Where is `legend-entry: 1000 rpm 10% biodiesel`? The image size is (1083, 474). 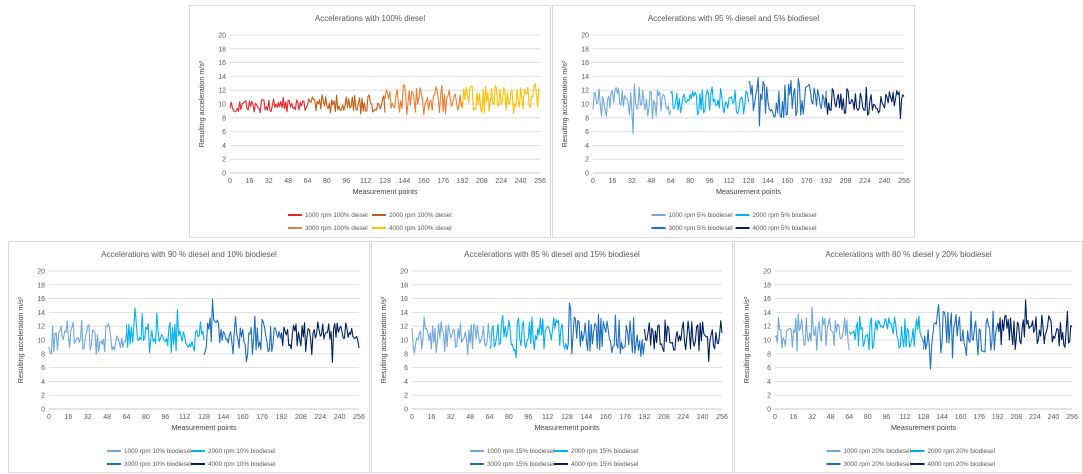
legend-entry: 1000 rpm 10% biodiesel is located at coordinates (158, 451).